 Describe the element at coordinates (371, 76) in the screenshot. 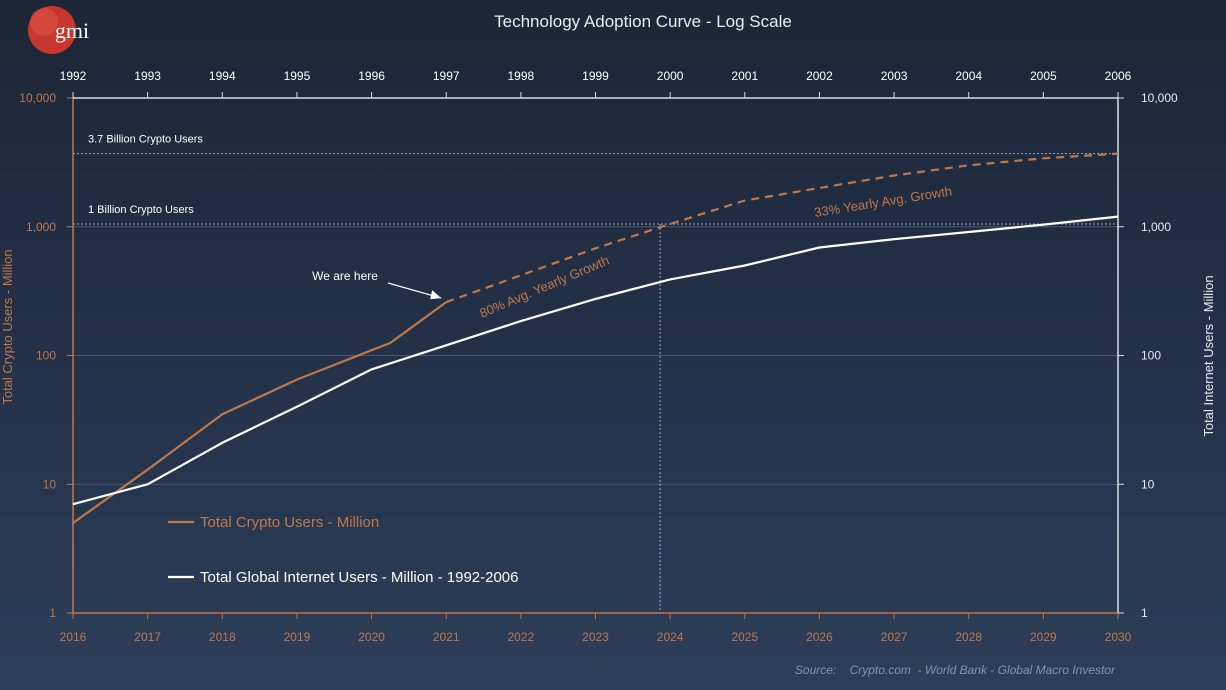

I see `top-tick-label: 1996` at that location.